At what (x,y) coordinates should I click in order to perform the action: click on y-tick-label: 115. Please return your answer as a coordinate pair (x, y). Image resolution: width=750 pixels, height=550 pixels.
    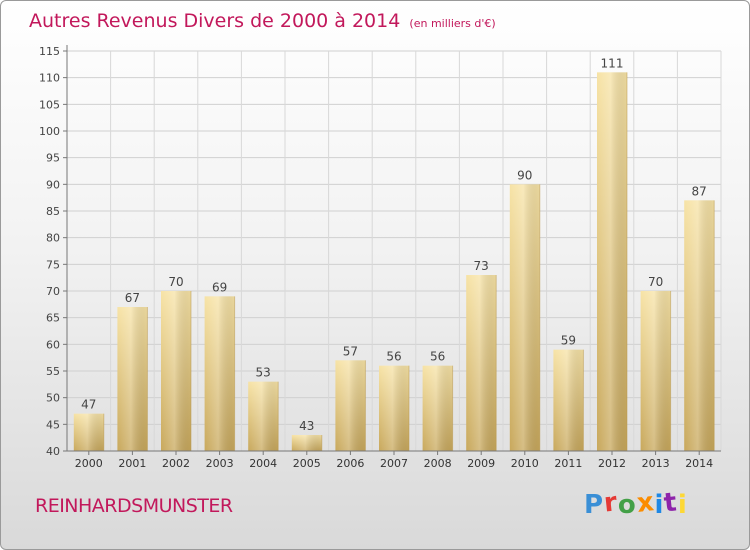
    Looking at the image, I should click on (49, 51).